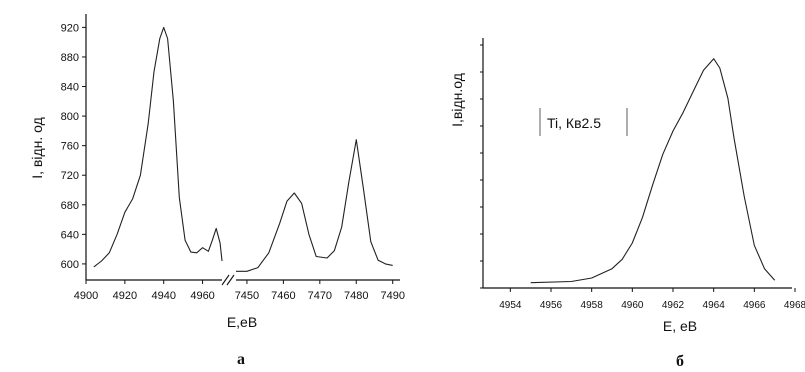  What do you see at coordinates (70, 147) in the screenshot?
I see `chart-a-y-tick-label: 760` at bounding box center [70, 147].